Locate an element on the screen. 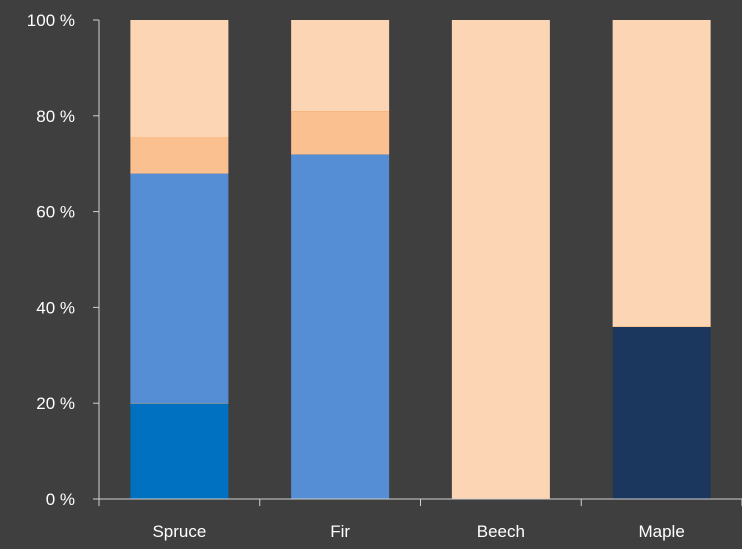 The image size is (742, 549). y-tick-label-80: 80 % is located at coordinates (55, 116).